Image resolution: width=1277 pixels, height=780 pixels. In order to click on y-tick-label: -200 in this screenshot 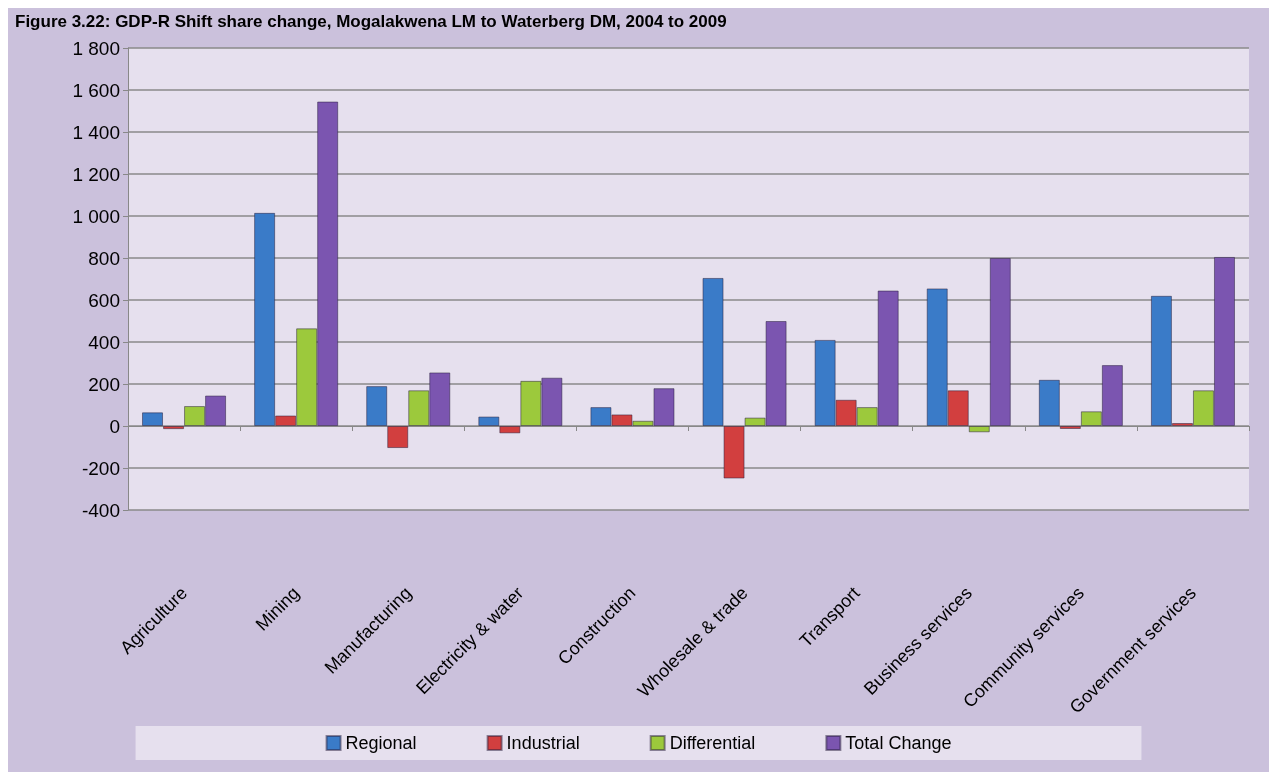, I will do `click(100, 468)`.